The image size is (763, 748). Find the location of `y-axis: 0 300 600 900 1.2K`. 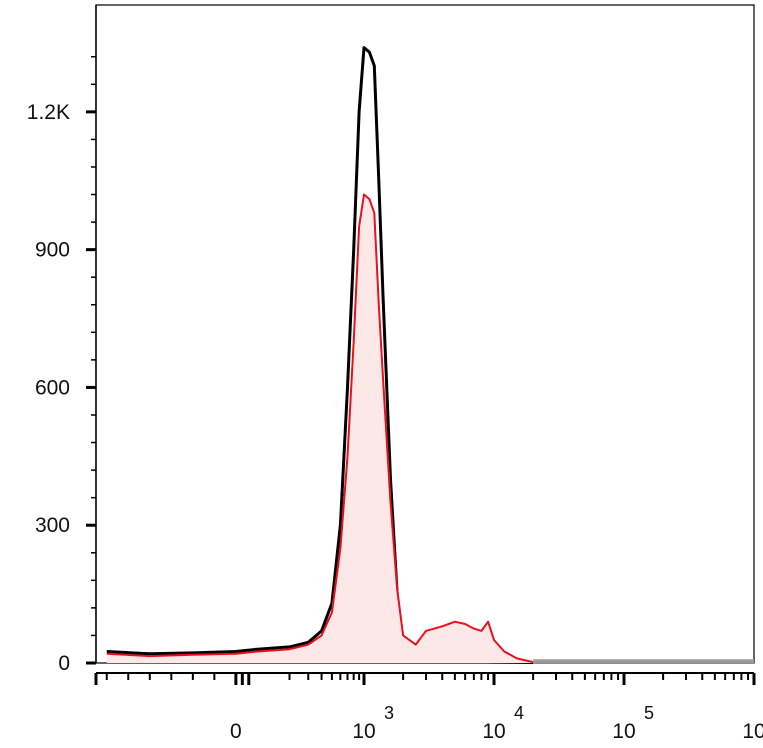

y-axis: 0 300 600 900 1.2K is located at coordinates (62, 340).